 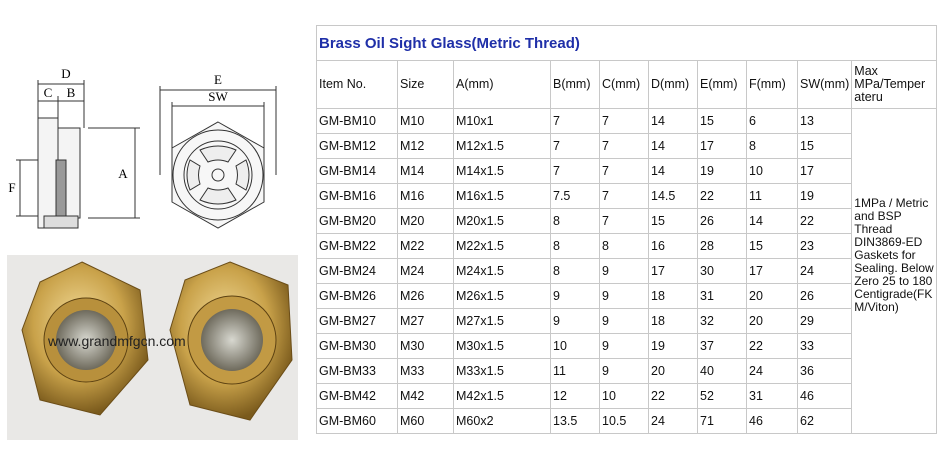 What do you see at coordinates (425, 246) in the screenshot?
I see `cell: M22` at bounding box center [425, 246].